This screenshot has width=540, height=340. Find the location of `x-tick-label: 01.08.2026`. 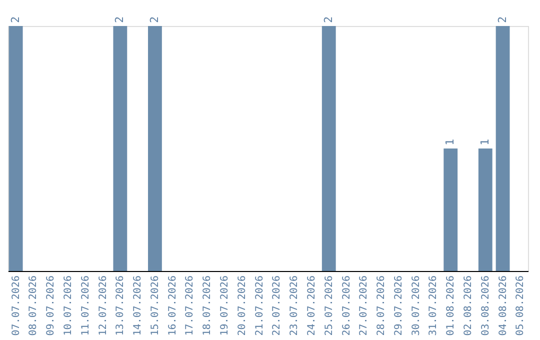

x-tick-label: 01.08.2026 is located at coordinates (451, 306).